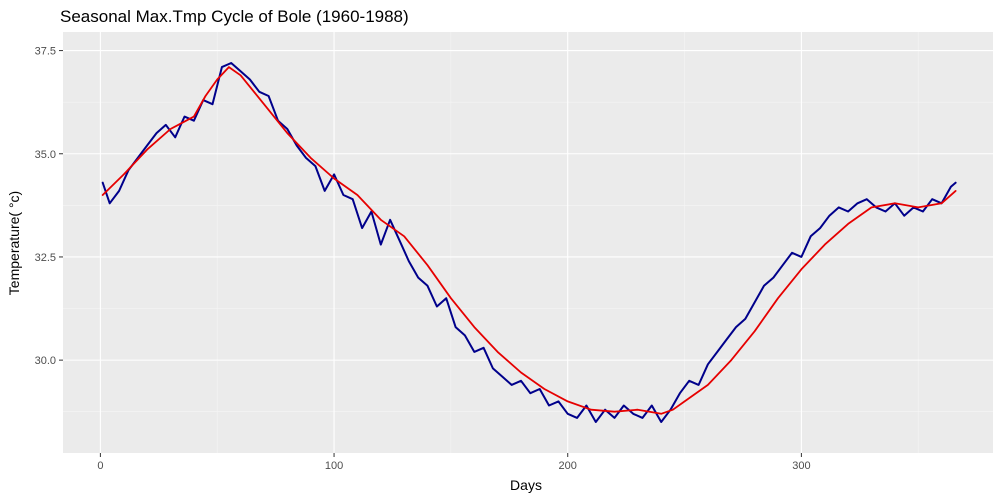 The width and height of the screenshot is (1000, 500). I want to click on x-tick-label: 100, so click(334, 466).